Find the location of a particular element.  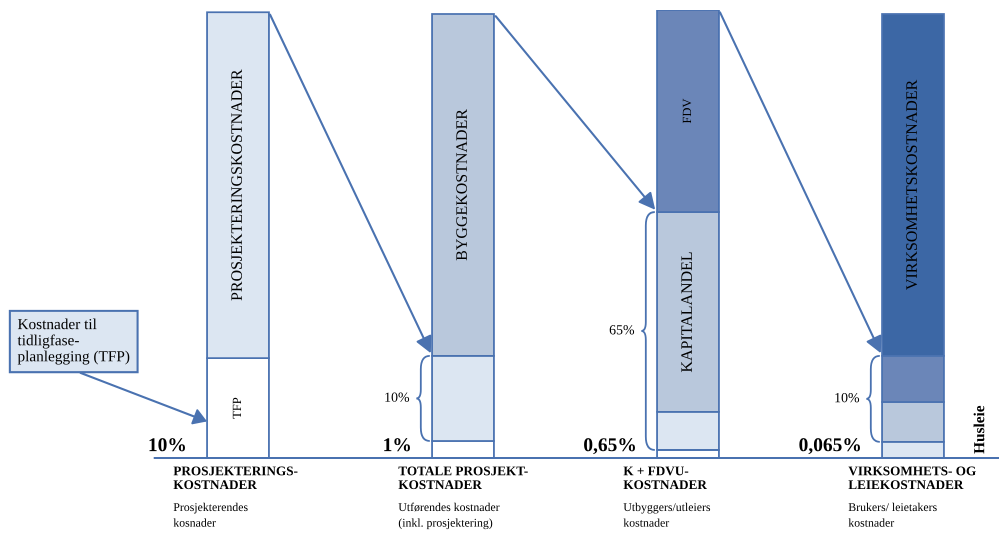

text: Utførendes kostnader (inkl. prosjektering) is located at coordinates (449, 516).